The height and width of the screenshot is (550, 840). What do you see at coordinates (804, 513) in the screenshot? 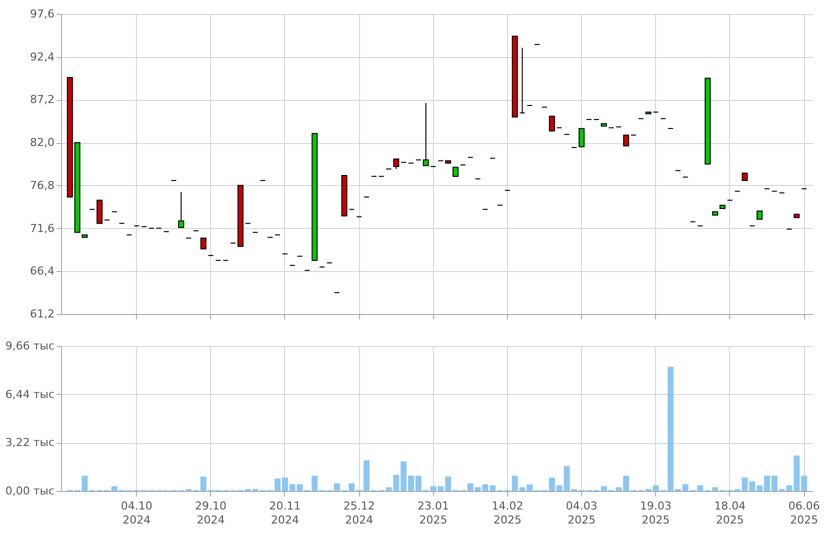
I see `x-tick-label: 06.06 2025` at bounding box center [804, 513].